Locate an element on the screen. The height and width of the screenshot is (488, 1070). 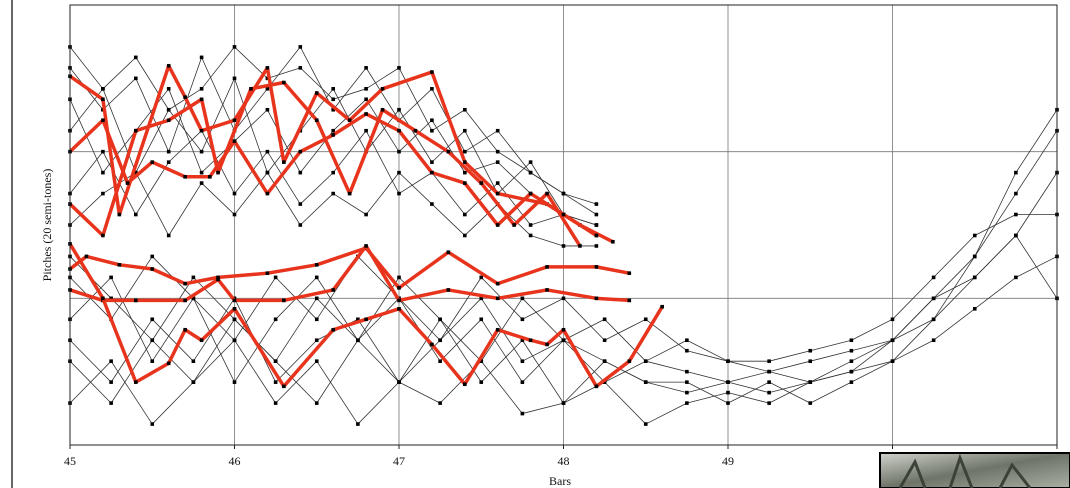
x-tick-label: 49 is located at coordinates (728, 461).